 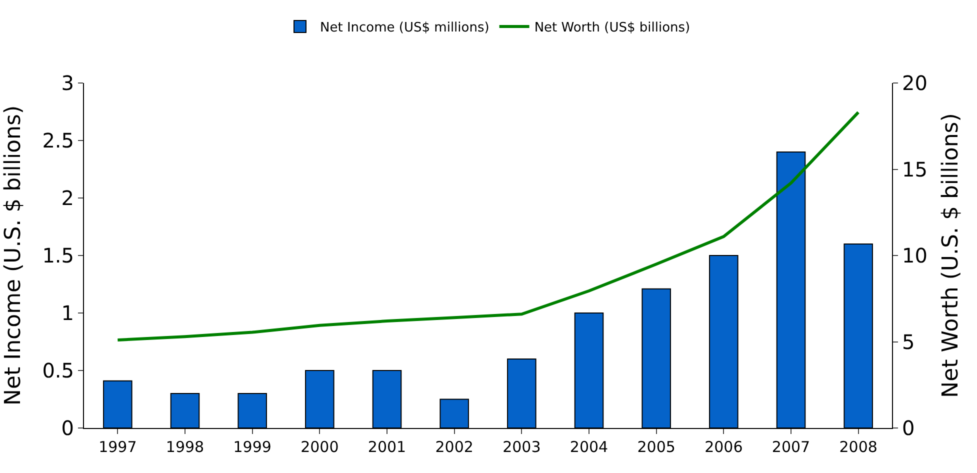 I want to click on x-tick-label: 2008, so click(x=858, y=447).